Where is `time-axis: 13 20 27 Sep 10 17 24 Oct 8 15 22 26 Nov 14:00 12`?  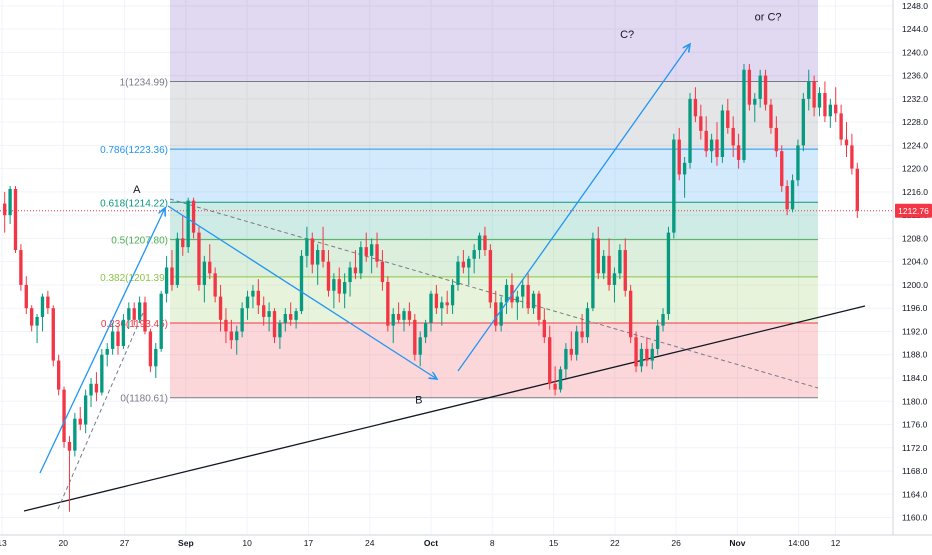
time-axis: 13 20 27 Sep 10 17 24 Oct 8 15 22 26 Nov 14:00 12 is located at coordinates (466, 541).